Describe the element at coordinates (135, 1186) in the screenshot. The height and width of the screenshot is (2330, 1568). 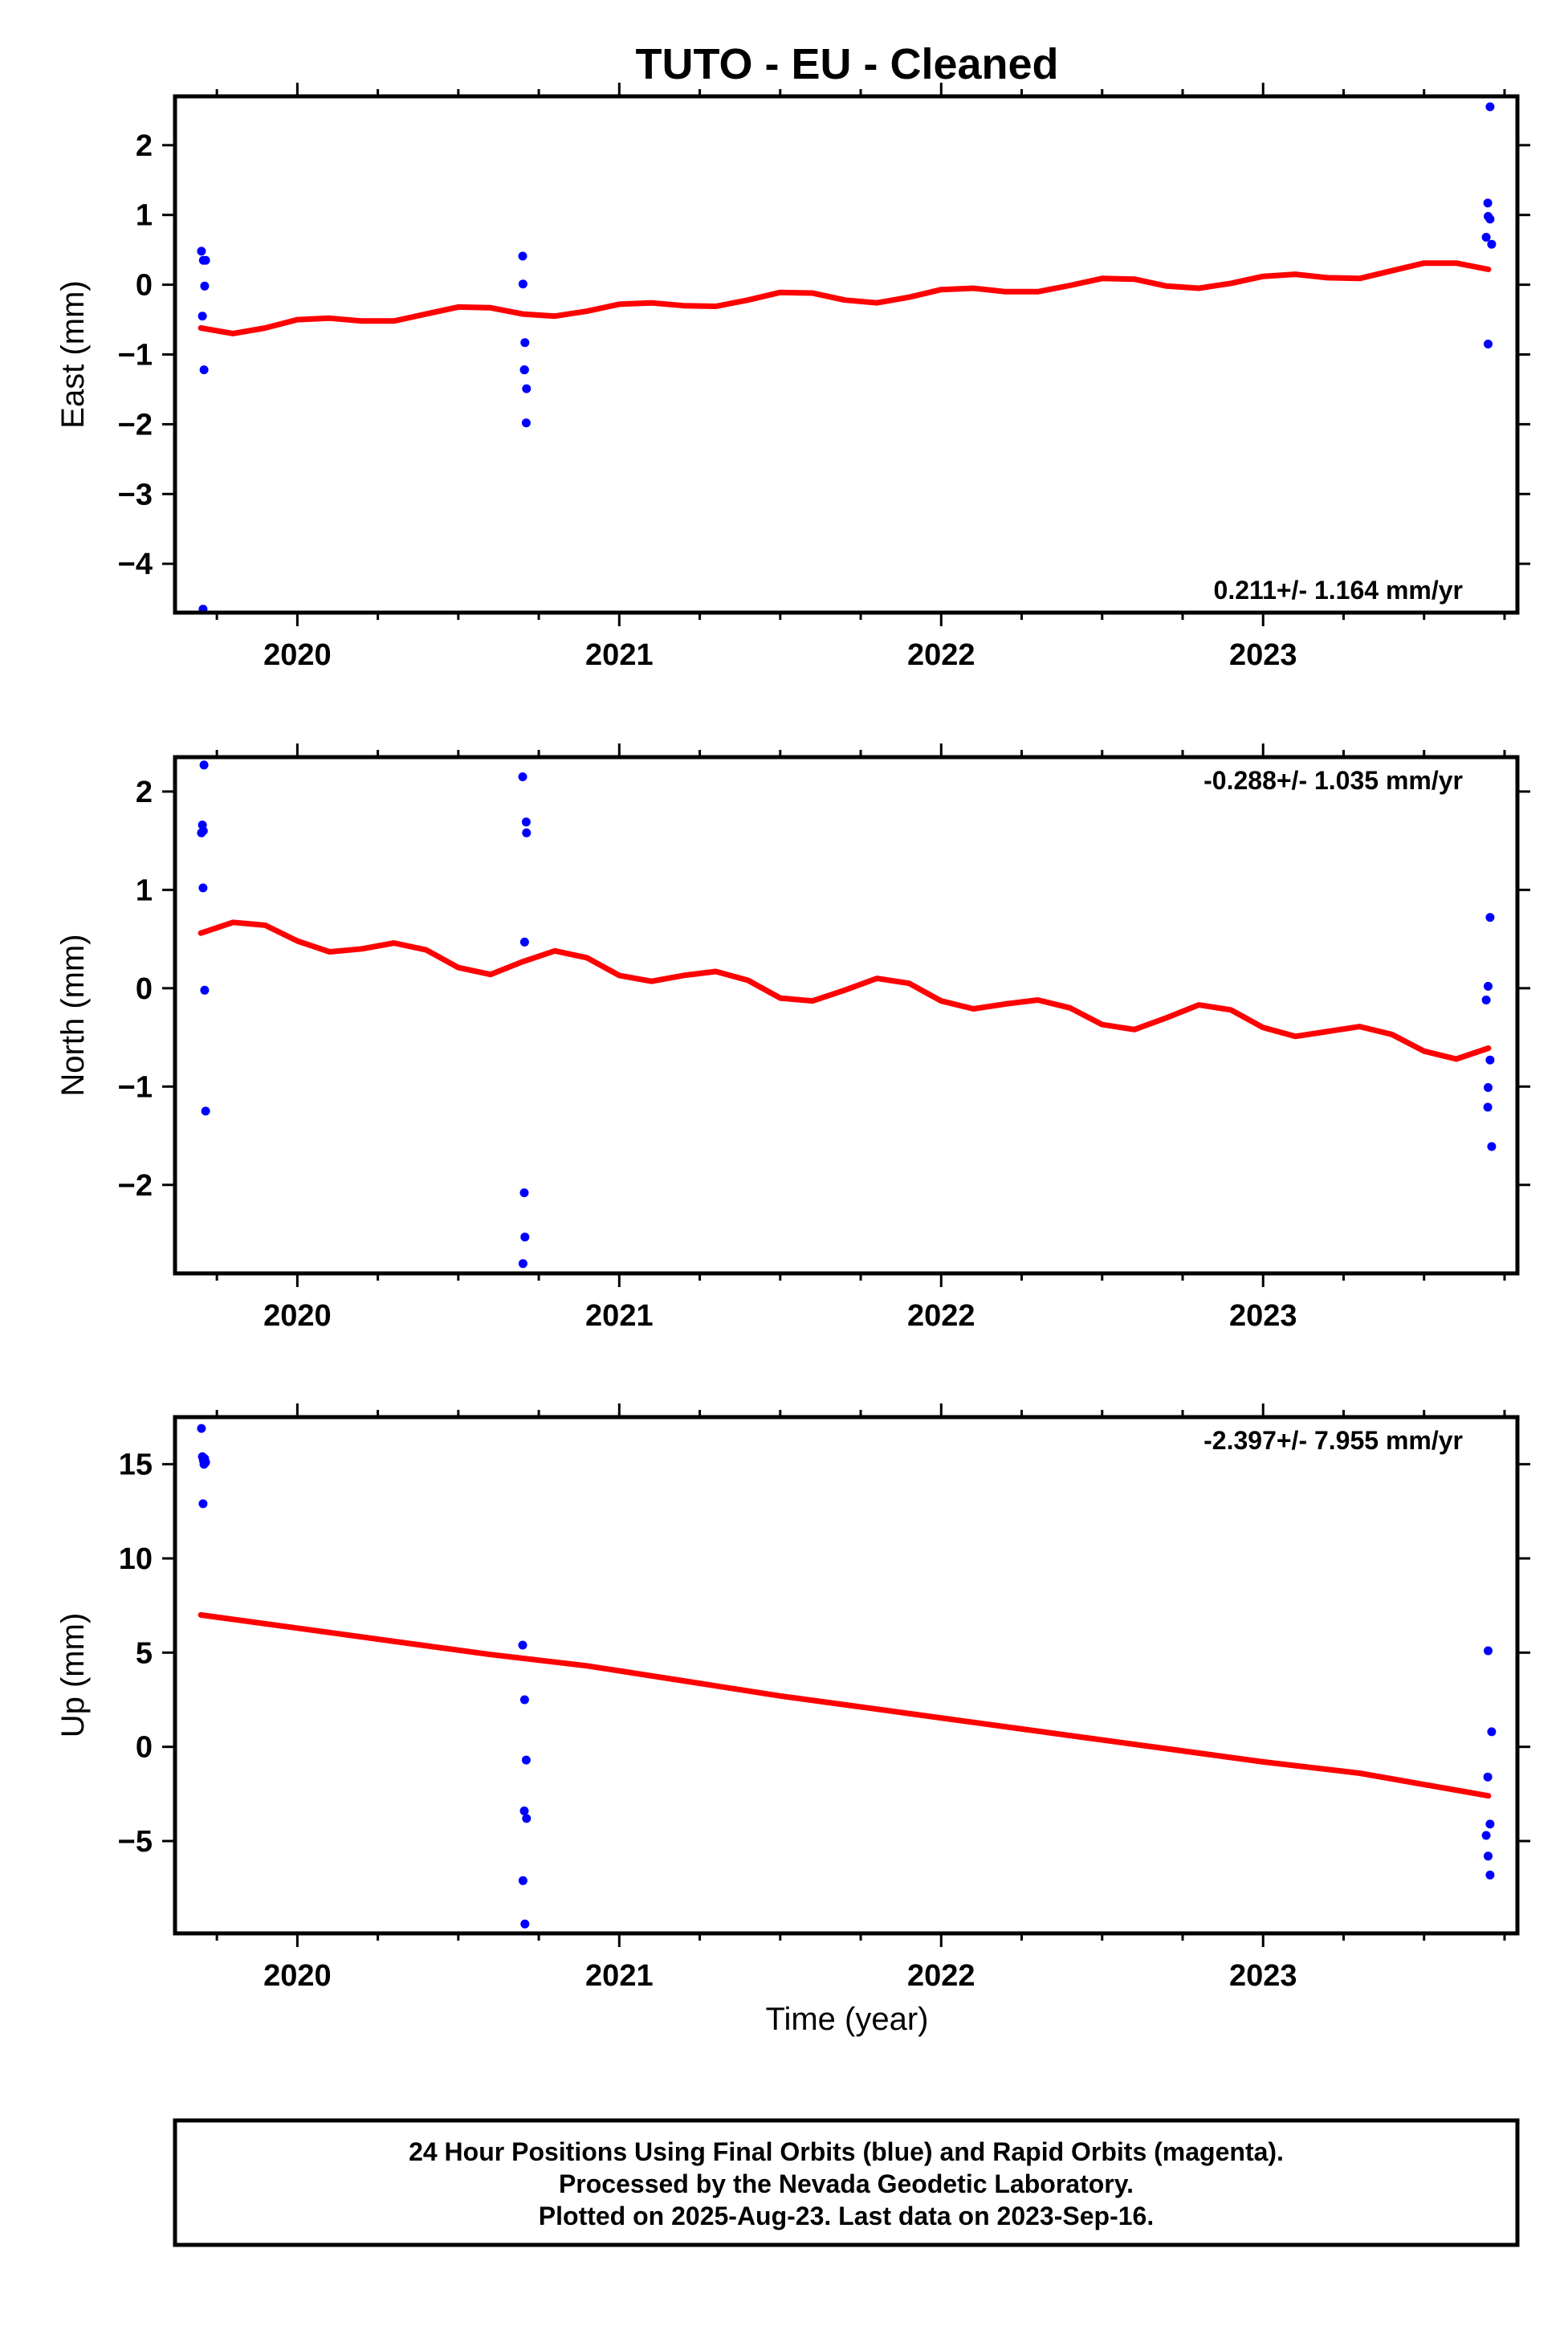
I see `north-y-tick-label: −2` at that location.